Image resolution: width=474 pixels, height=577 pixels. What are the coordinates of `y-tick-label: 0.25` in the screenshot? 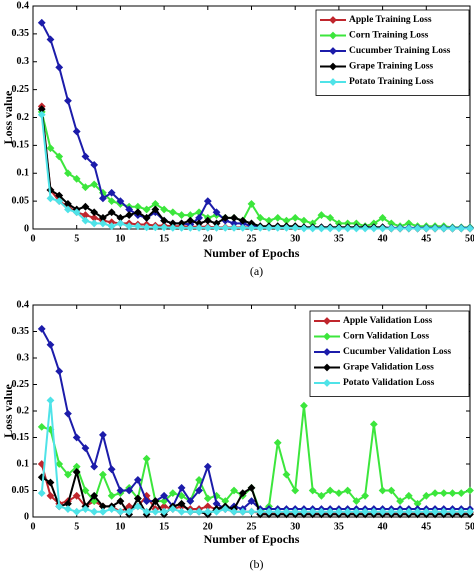 It's located at (21, 89).